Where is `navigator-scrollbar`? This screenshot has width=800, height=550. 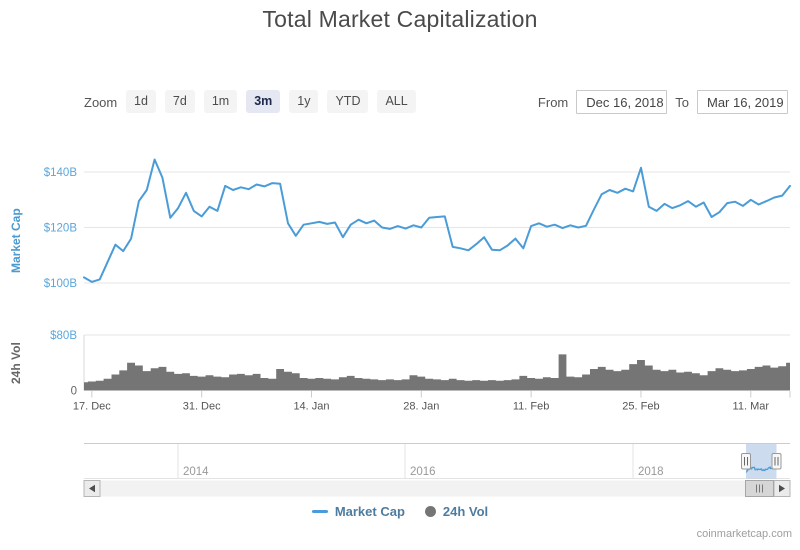 navigator-scrollbar is located at coordinates (437, 488).